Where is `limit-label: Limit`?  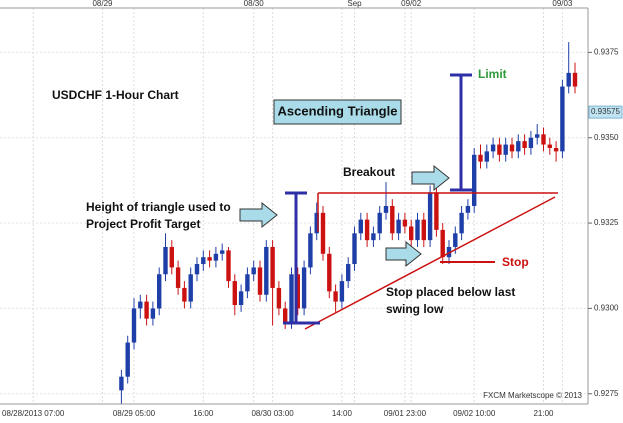 limit-label: Limit is located at coordinates (492, 74).